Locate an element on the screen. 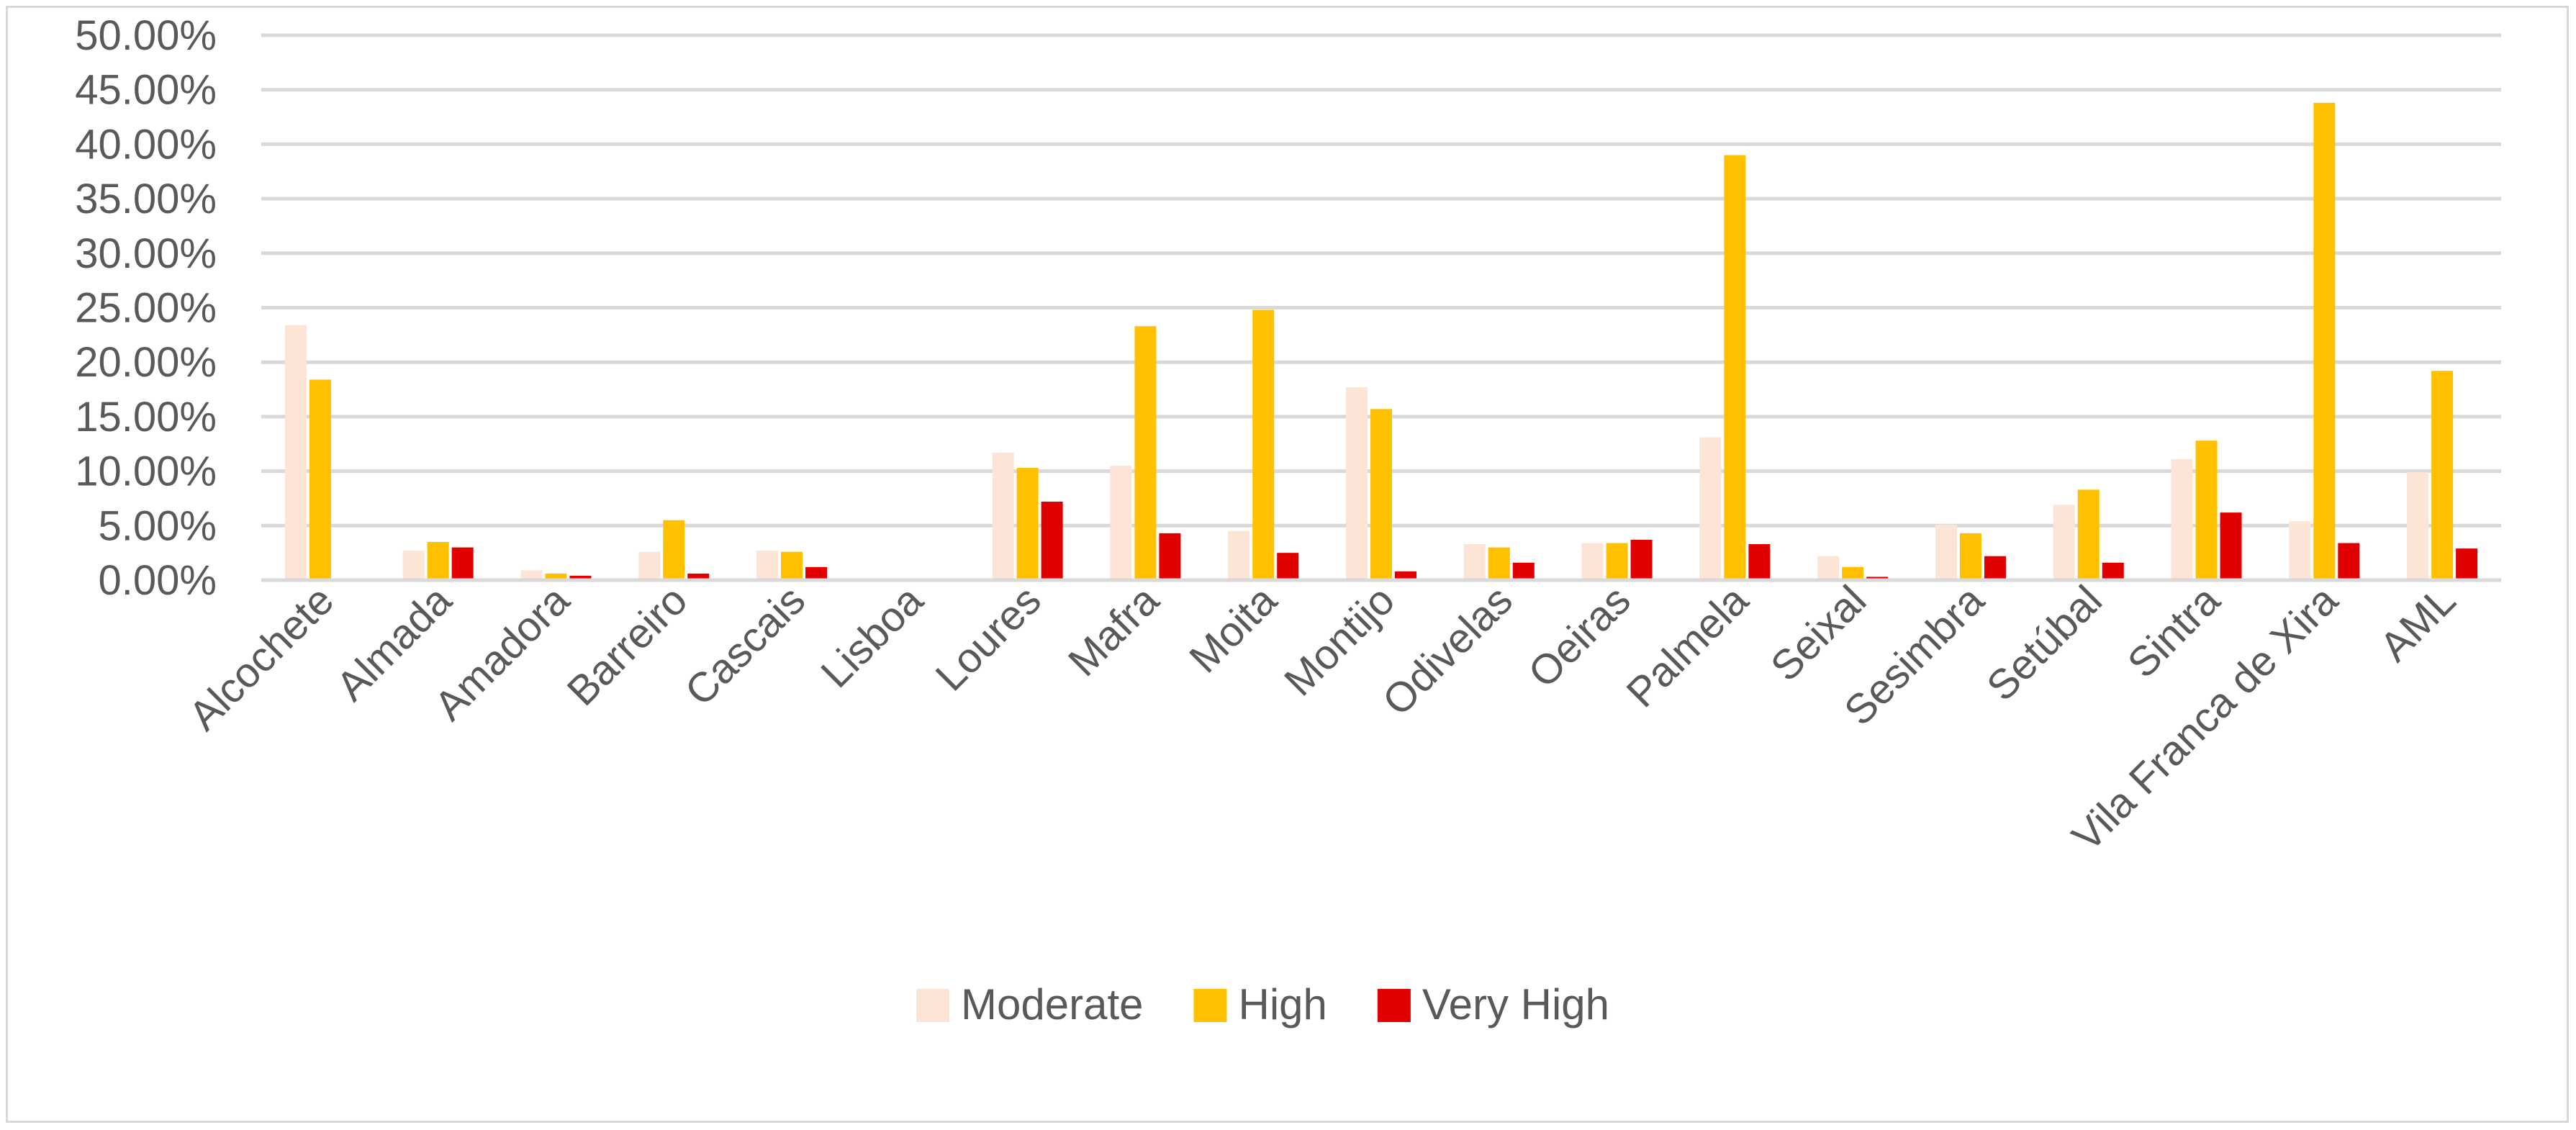 The height and width of the screenshot is (1130, 2576). legend: Moderate High Very High is located at coordinates (1262, 1004).